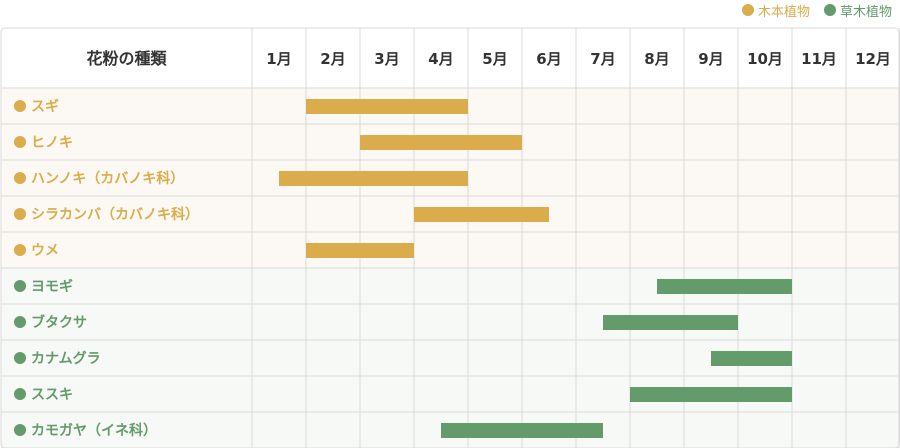 The height and width of the screenshot is (448, 900). I want to click on month-label: 10月, so click(765, 59).